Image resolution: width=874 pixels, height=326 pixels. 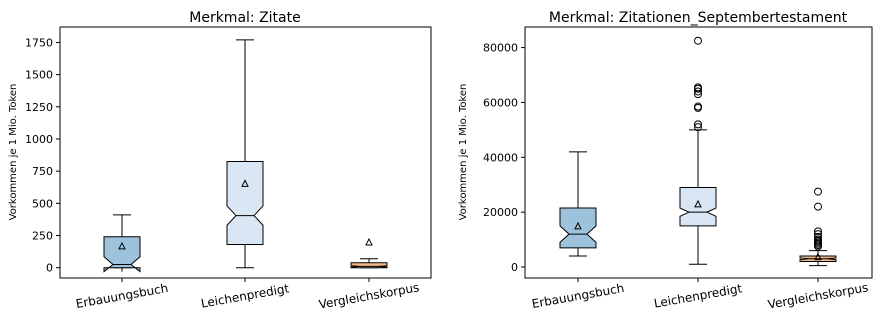 I want to click on y-tick-label: 1000, so click(x=39, y=139).